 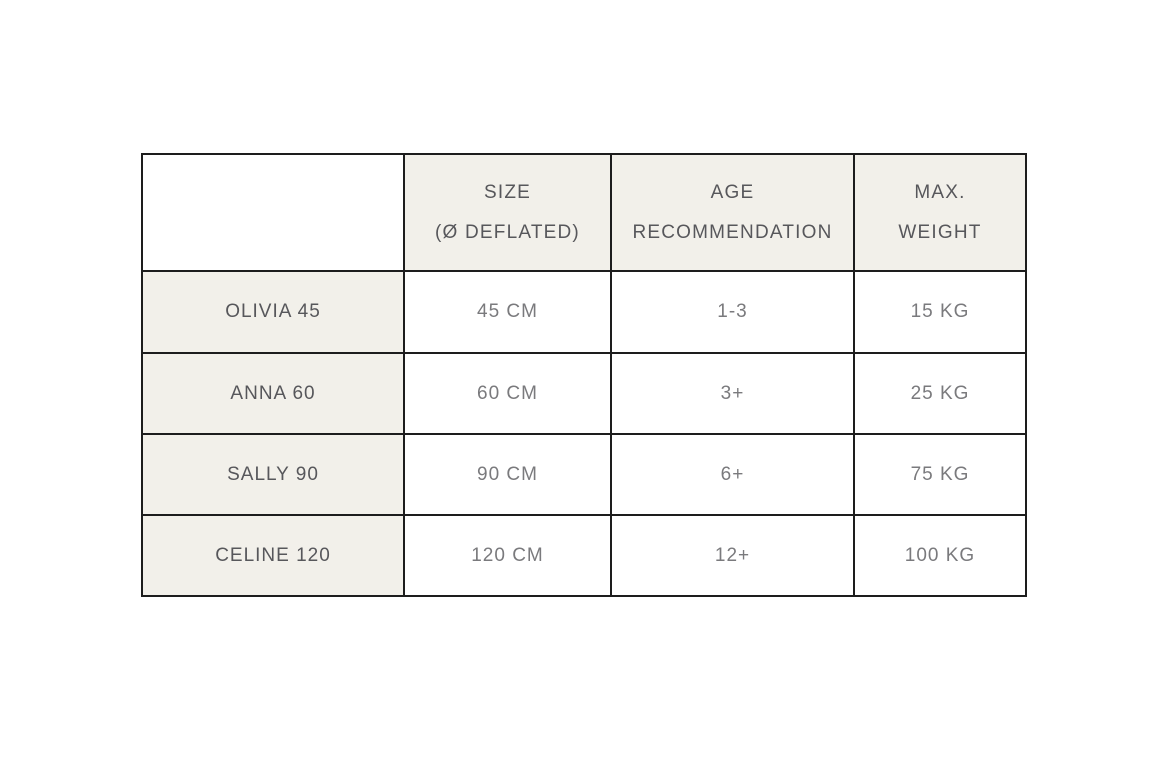 I want to click on column-header-age: AGE RECOMMENDATION, so click(x=732, y=212).